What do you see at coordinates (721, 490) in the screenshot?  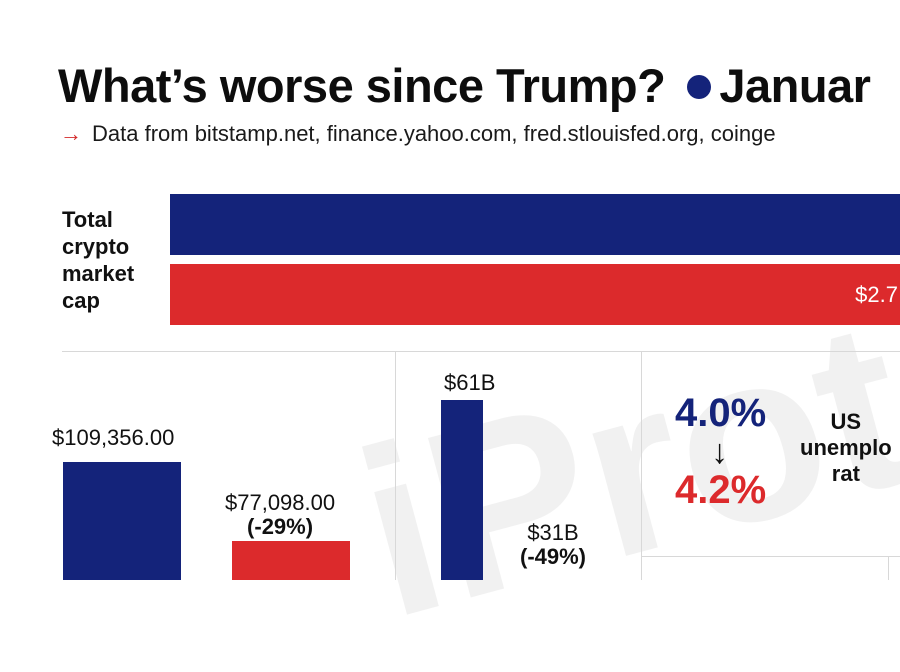 I see `unemployment-after-value: 4.2%` at bounding box center [721, 490].